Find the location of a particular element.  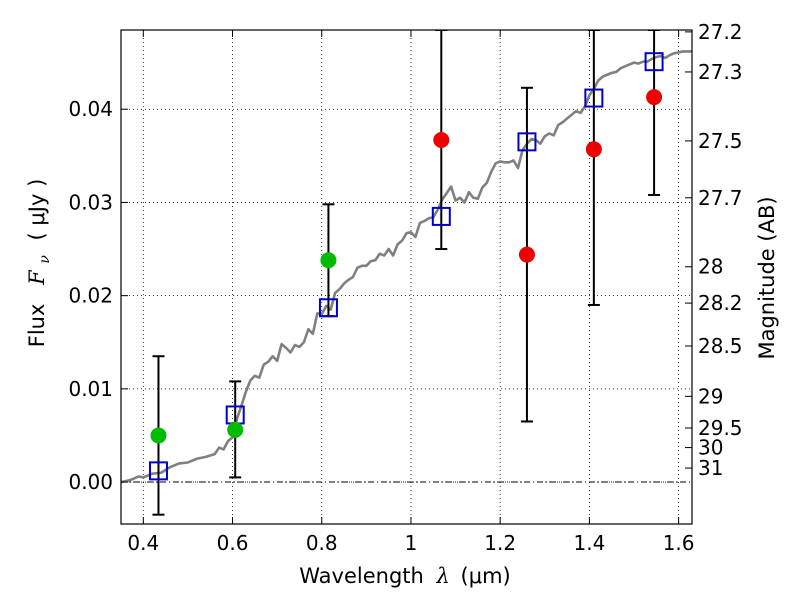

x-tick-label: 0.6 is located at coordinates (233, 543).